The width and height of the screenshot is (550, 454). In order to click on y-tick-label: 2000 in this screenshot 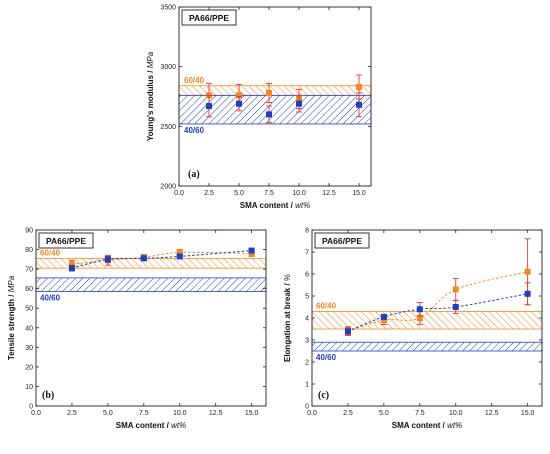, I will do `click(168, 187)`.